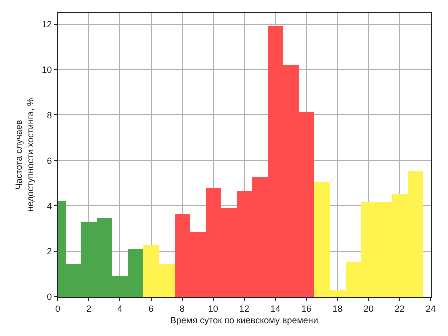 The image size is (448, 336). What do you see at coordinates (89, 309) in the screenshot?
I see `x-tick-label: 2` at bounding box center [89, 309].